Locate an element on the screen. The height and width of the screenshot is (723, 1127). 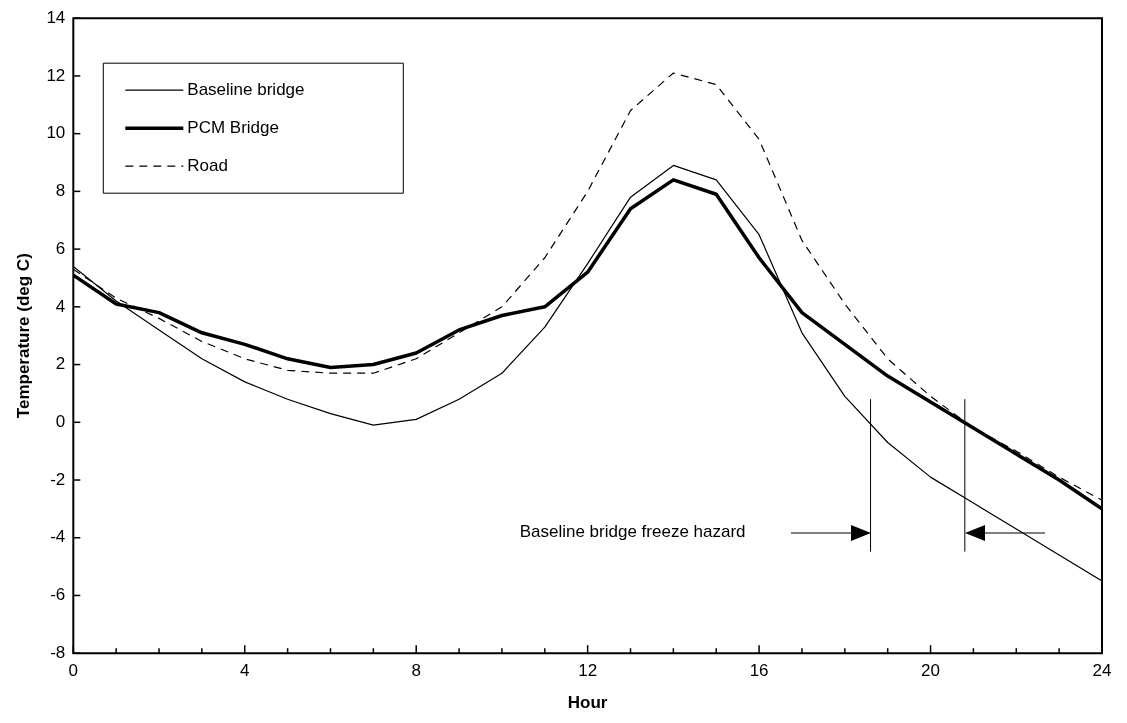
y-tick-label: 12 is located at coordinates (56, 75).